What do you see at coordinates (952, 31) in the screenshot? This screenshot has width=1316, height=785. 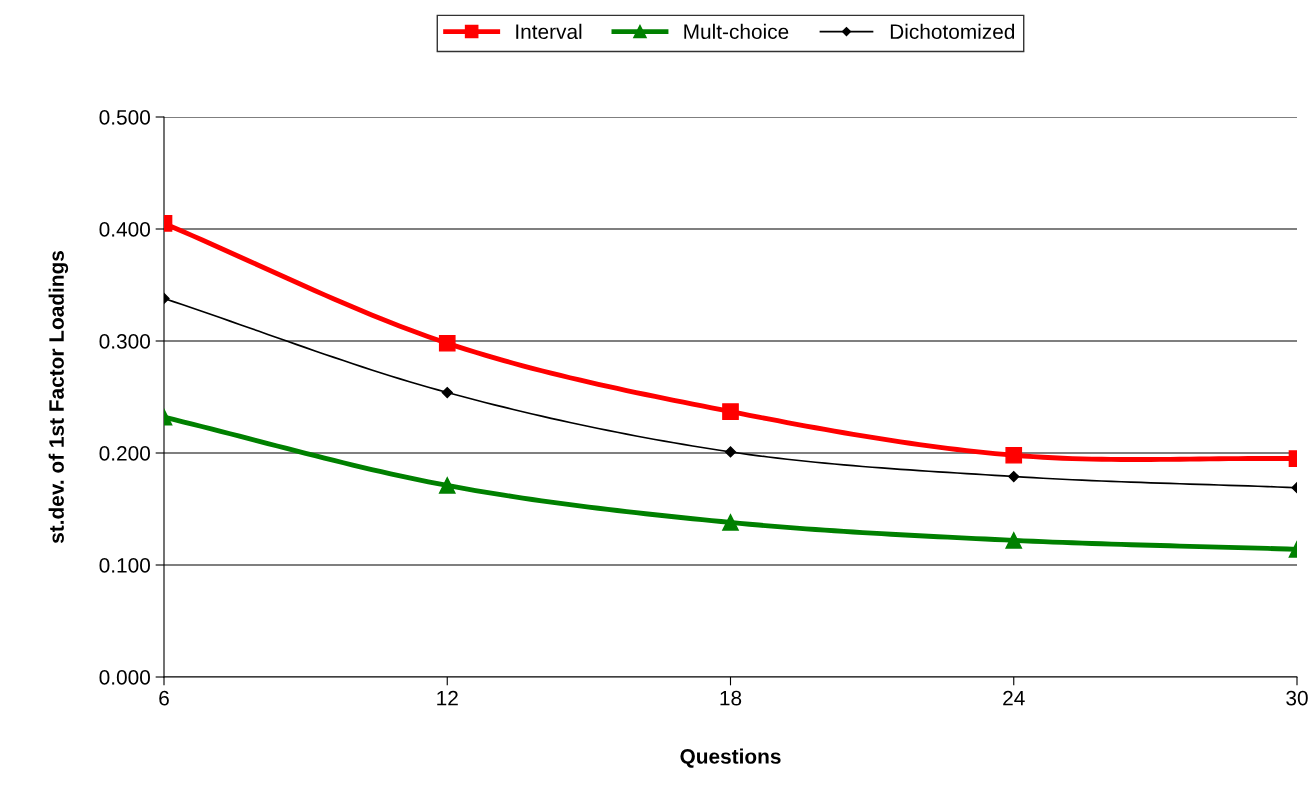 I see `legend-label: Dichotomized` at bounding box center [952, 31].